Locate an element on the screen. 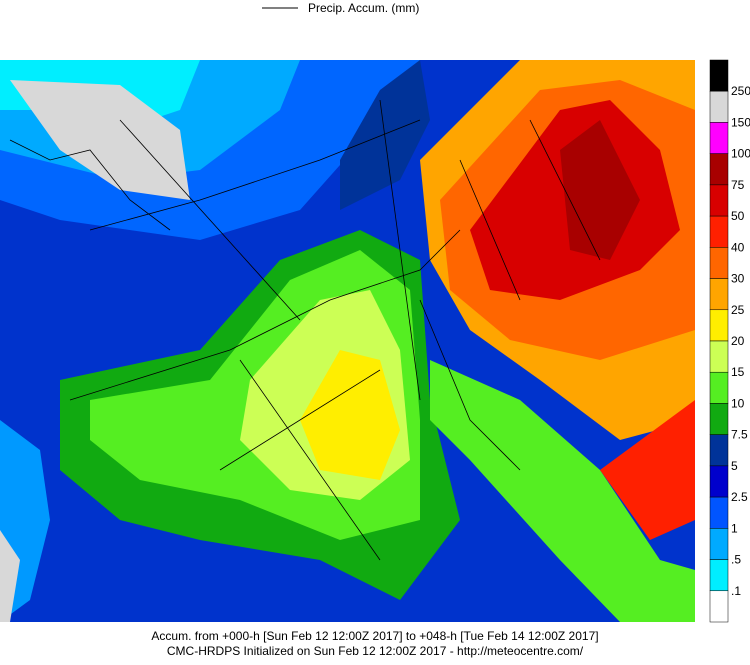 This screenshot has width=750, height=665. colorbar-label: 40 is located at coordinates (738, 247).